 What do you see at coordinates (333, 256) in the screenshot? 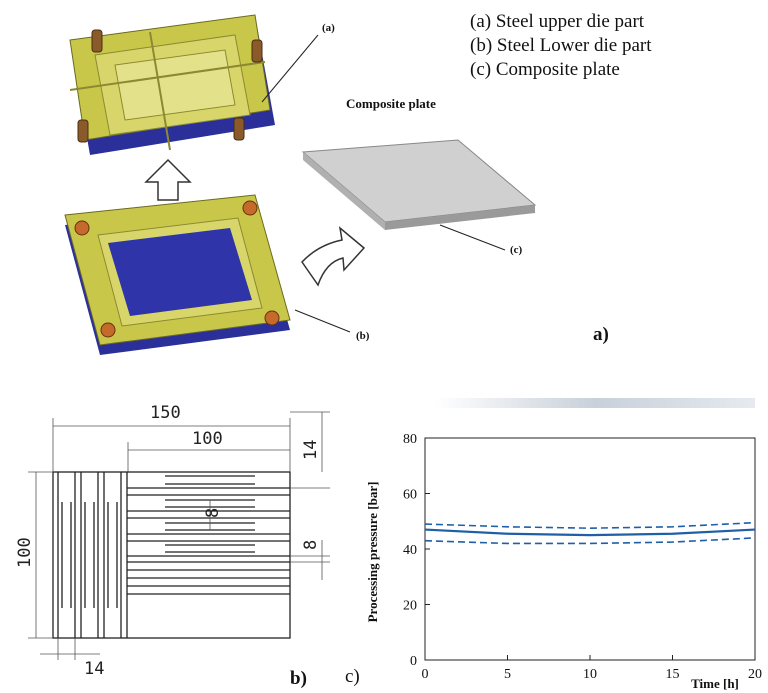
I see `curved-arrow-icon` at bounding box center [333, 256].